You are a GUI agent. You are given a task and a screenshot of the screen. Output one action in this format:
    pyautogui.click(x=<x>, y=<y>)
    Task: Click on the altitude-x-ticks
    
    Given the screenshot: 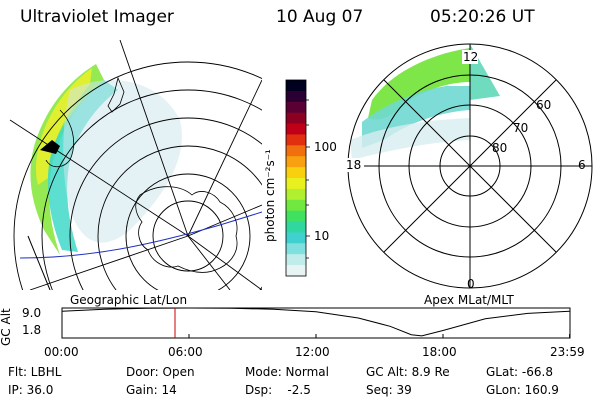 What is the action you would take?
    pyautogui.click(x=316, y=336)
    